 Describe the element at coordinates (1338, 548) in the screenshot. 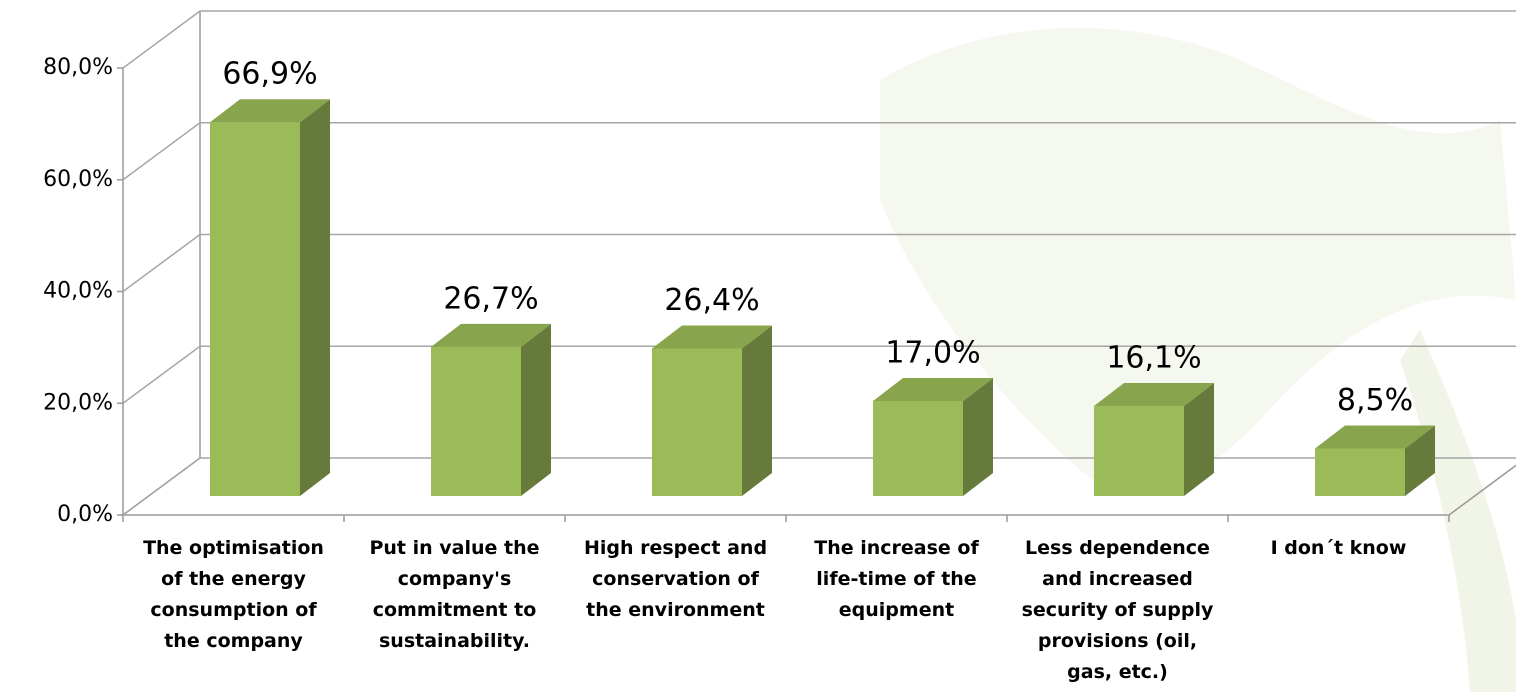

I see `x-tick-label: I don´t know` at that location.